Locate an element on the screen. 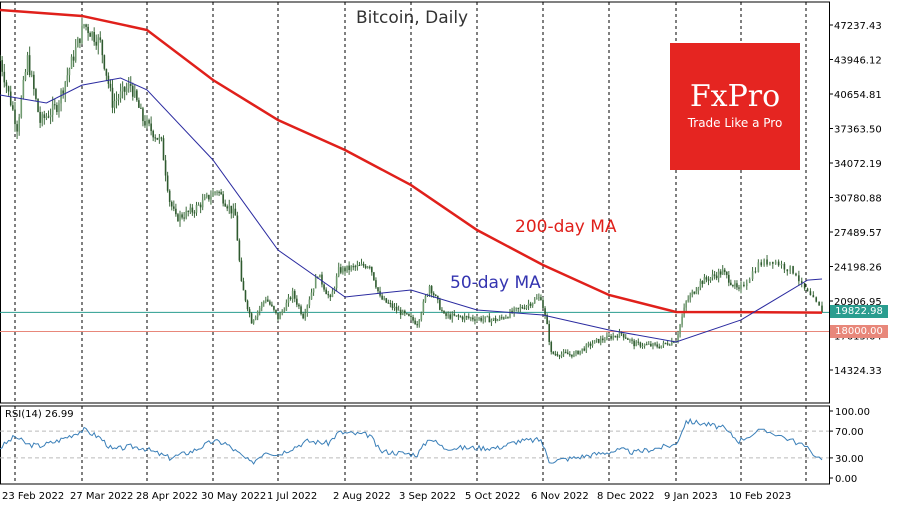 This screenshot has width=900, height=506. rsi-tick-label: 70.00 is located at coordinates (849, 432).